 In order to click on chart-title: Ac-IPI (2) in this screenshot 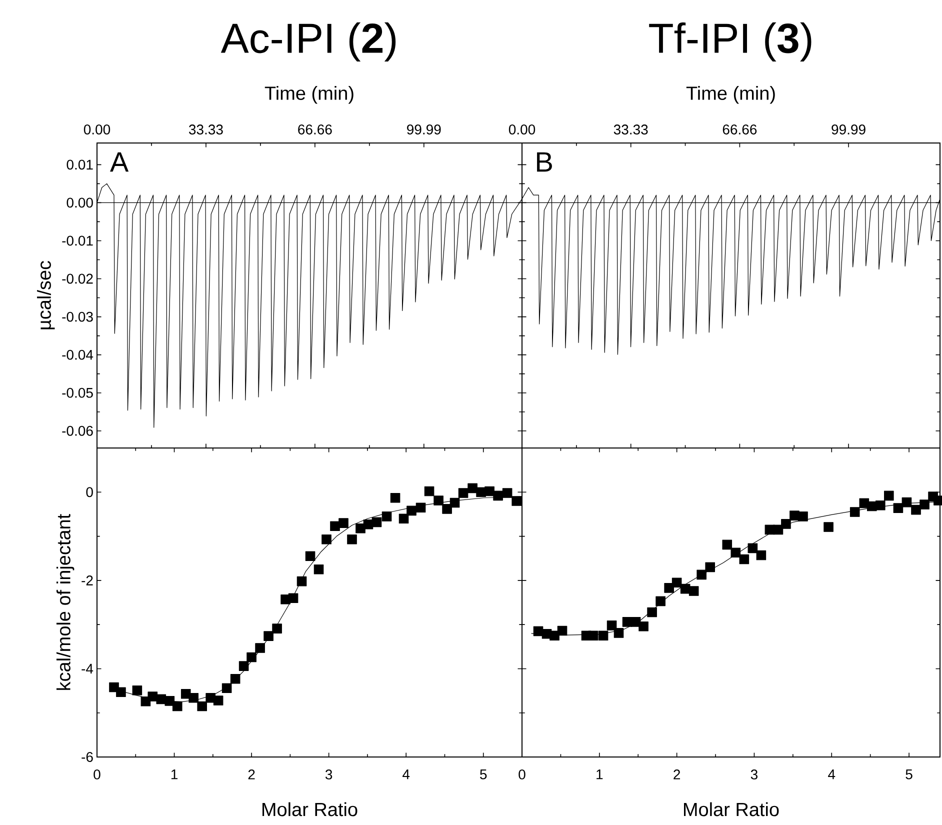, I will do `click(308, 42)`.